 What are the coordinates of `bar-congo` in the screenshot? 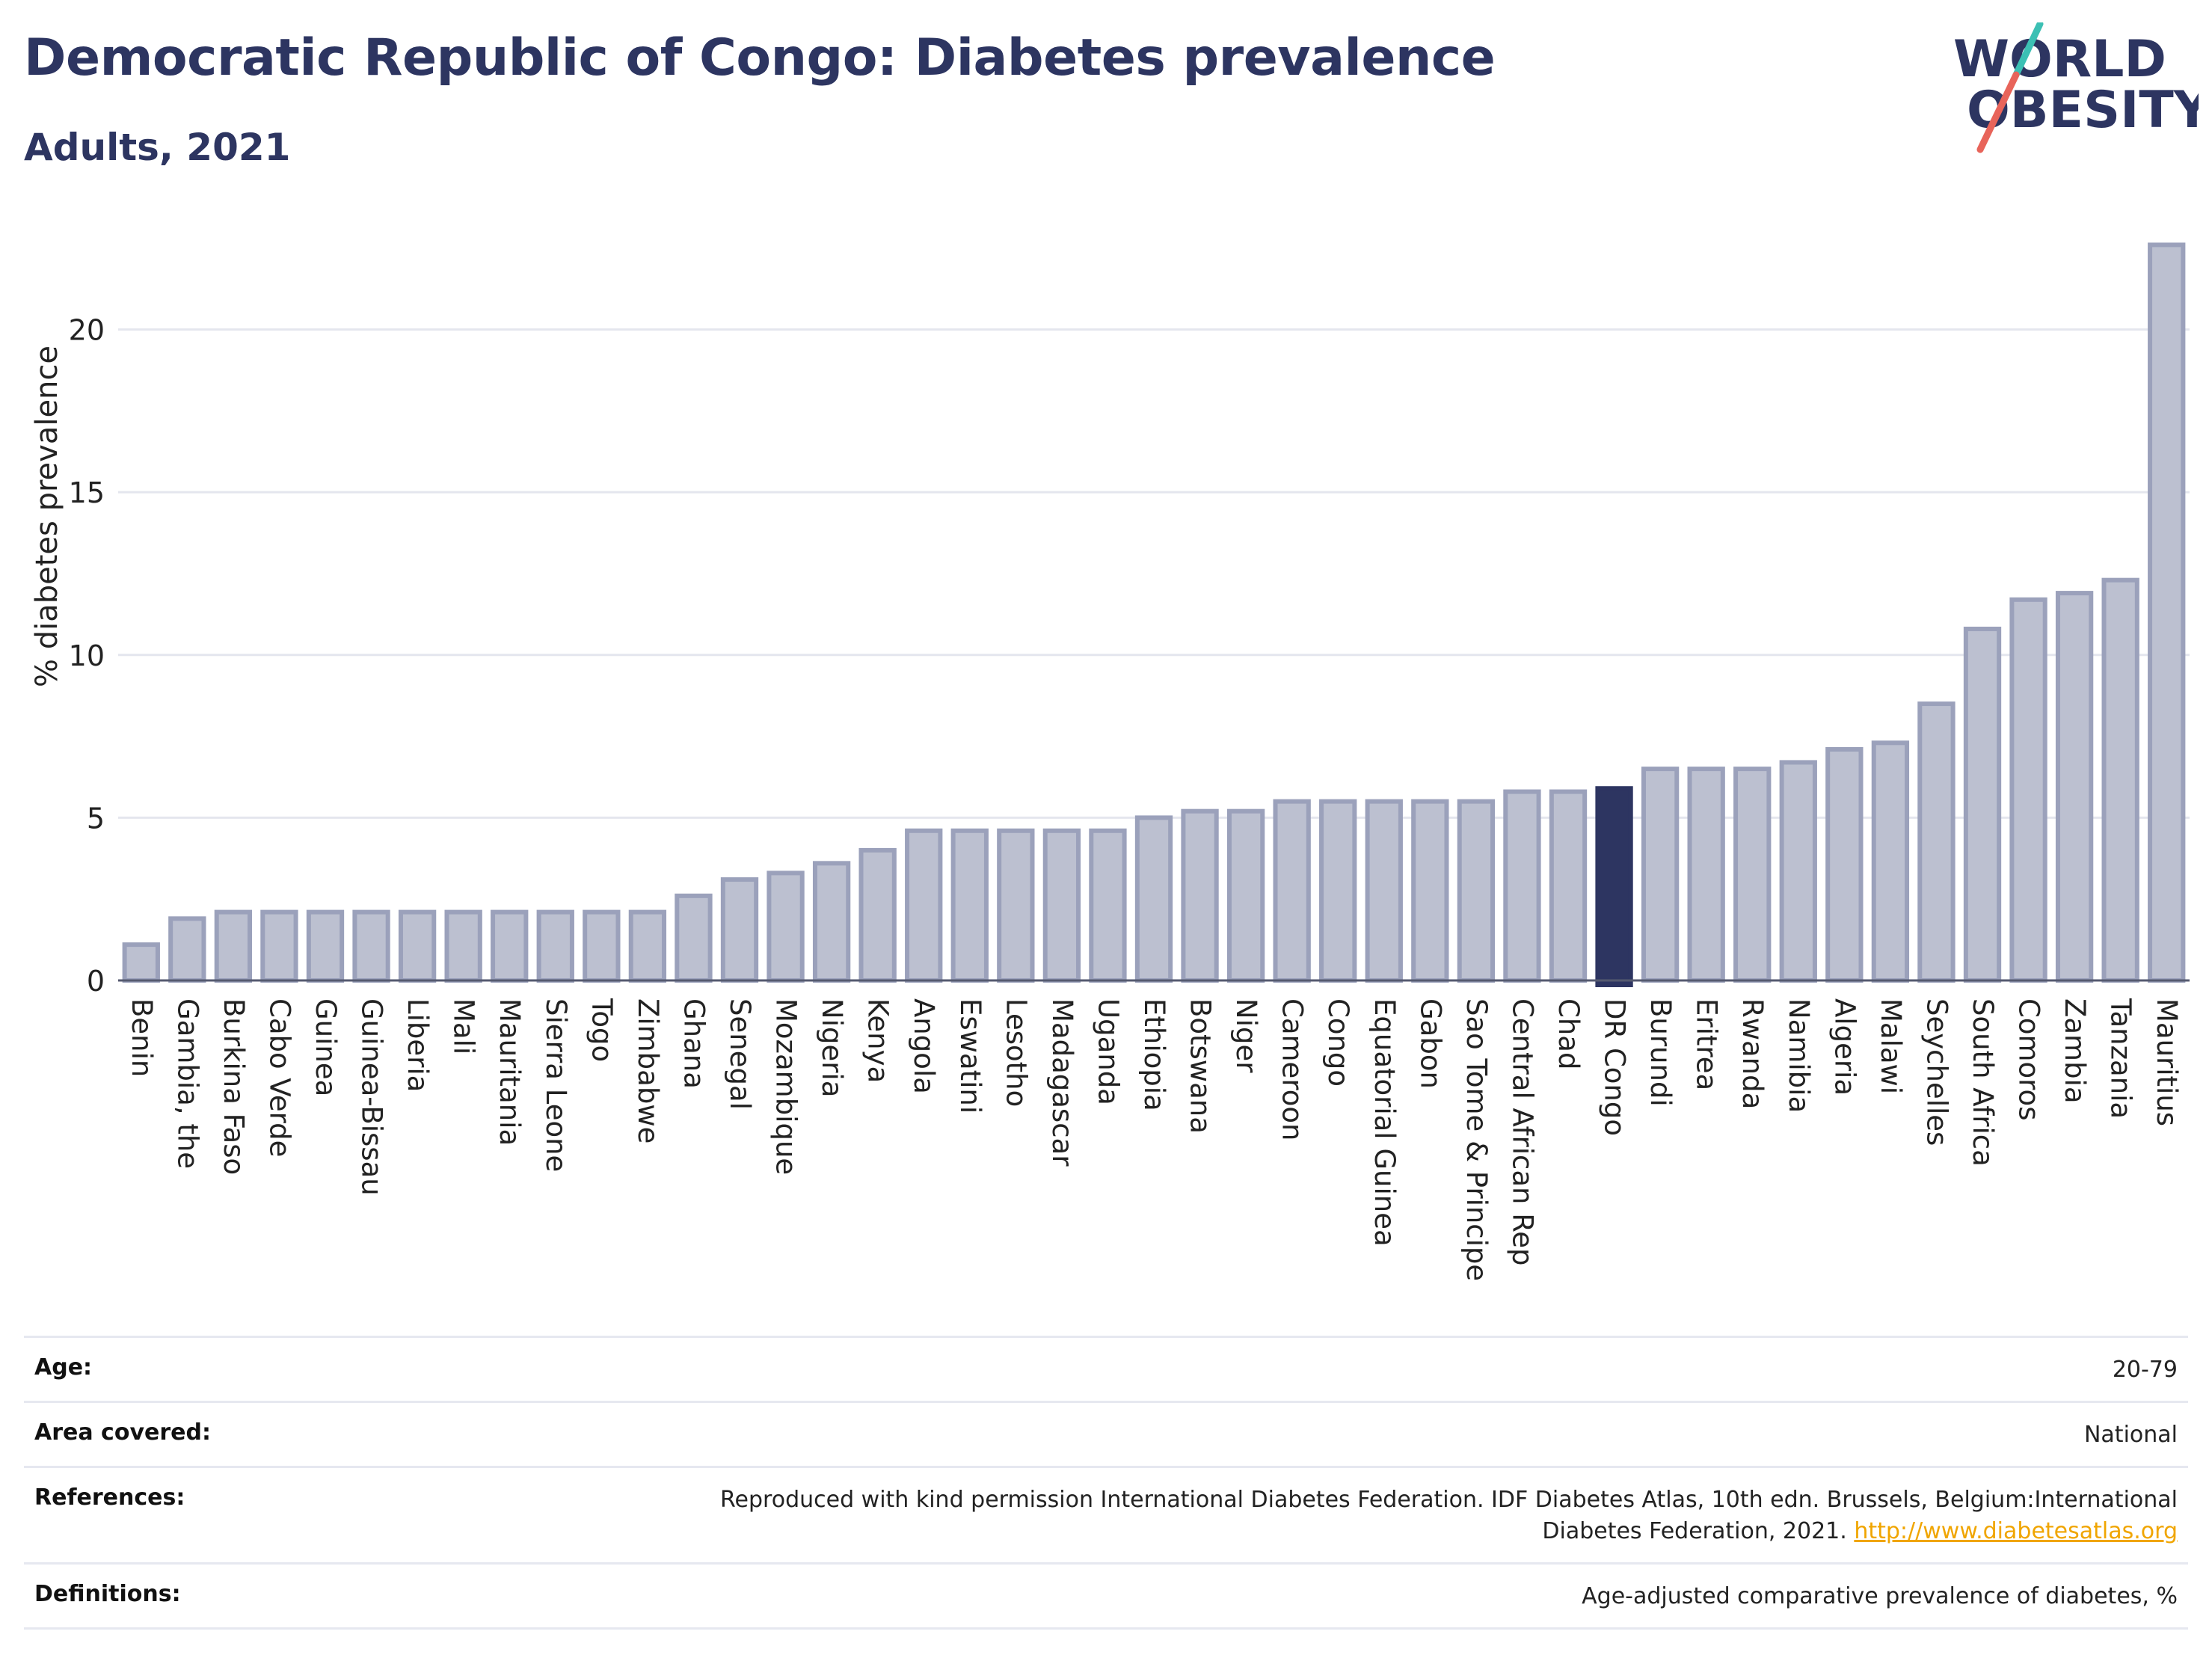 It's located at (1338, 891).